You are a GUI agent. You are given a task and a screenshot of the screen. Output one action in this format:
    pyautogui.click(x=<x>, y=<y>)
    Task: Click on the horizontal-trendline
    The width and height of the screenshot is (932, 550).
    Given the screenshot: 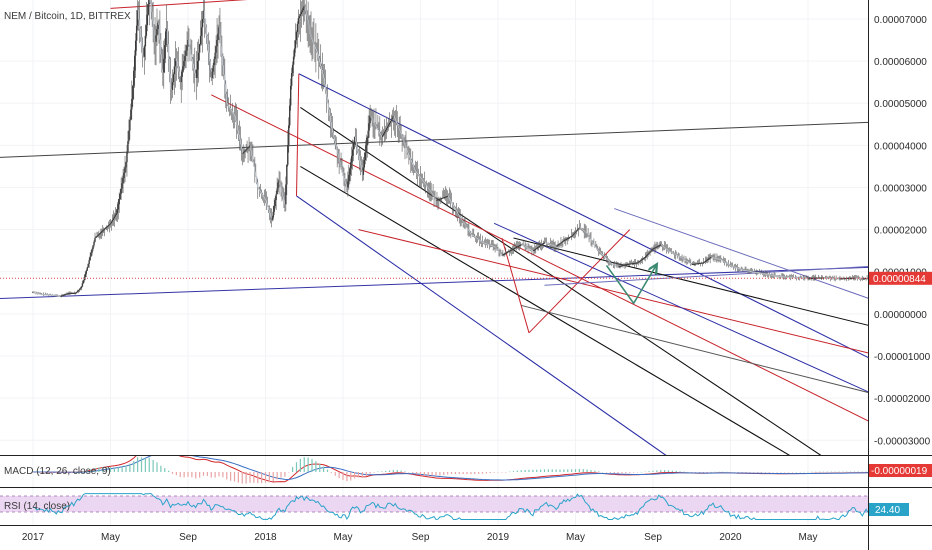 What is the action you would take?
    pyautogui.click(x=434, y=139)
    